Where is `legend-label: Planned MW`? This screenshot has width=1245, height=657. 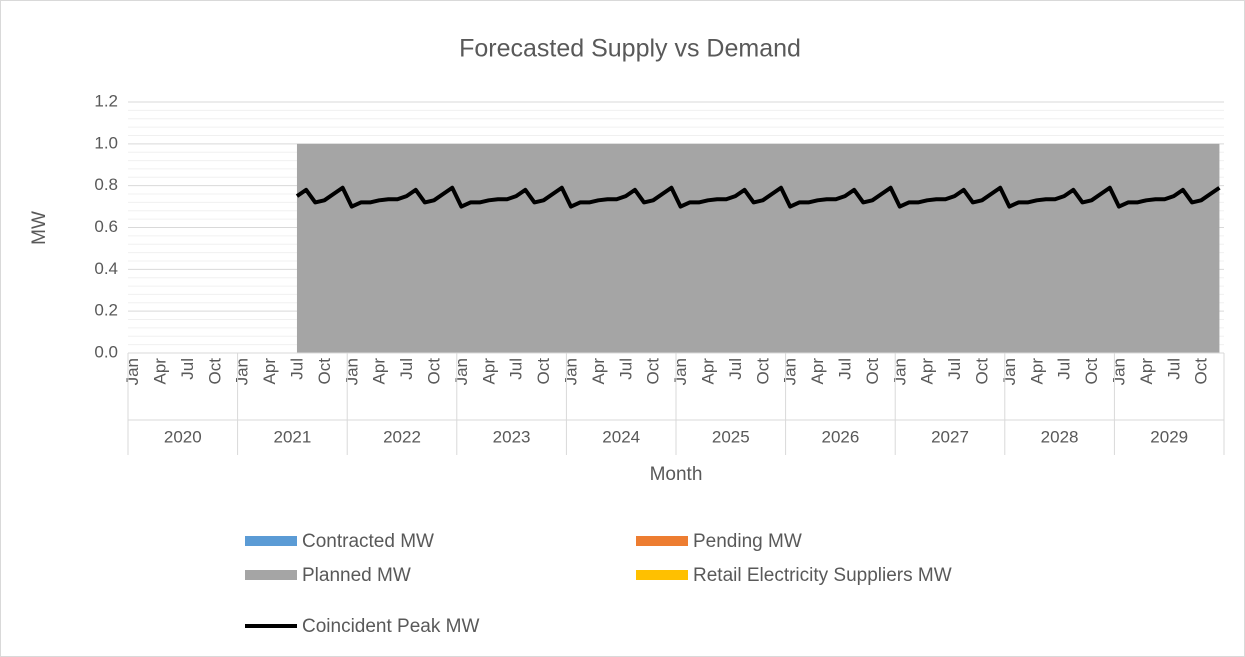 legend-label: Planned MW is located at coordinates (356, 575).